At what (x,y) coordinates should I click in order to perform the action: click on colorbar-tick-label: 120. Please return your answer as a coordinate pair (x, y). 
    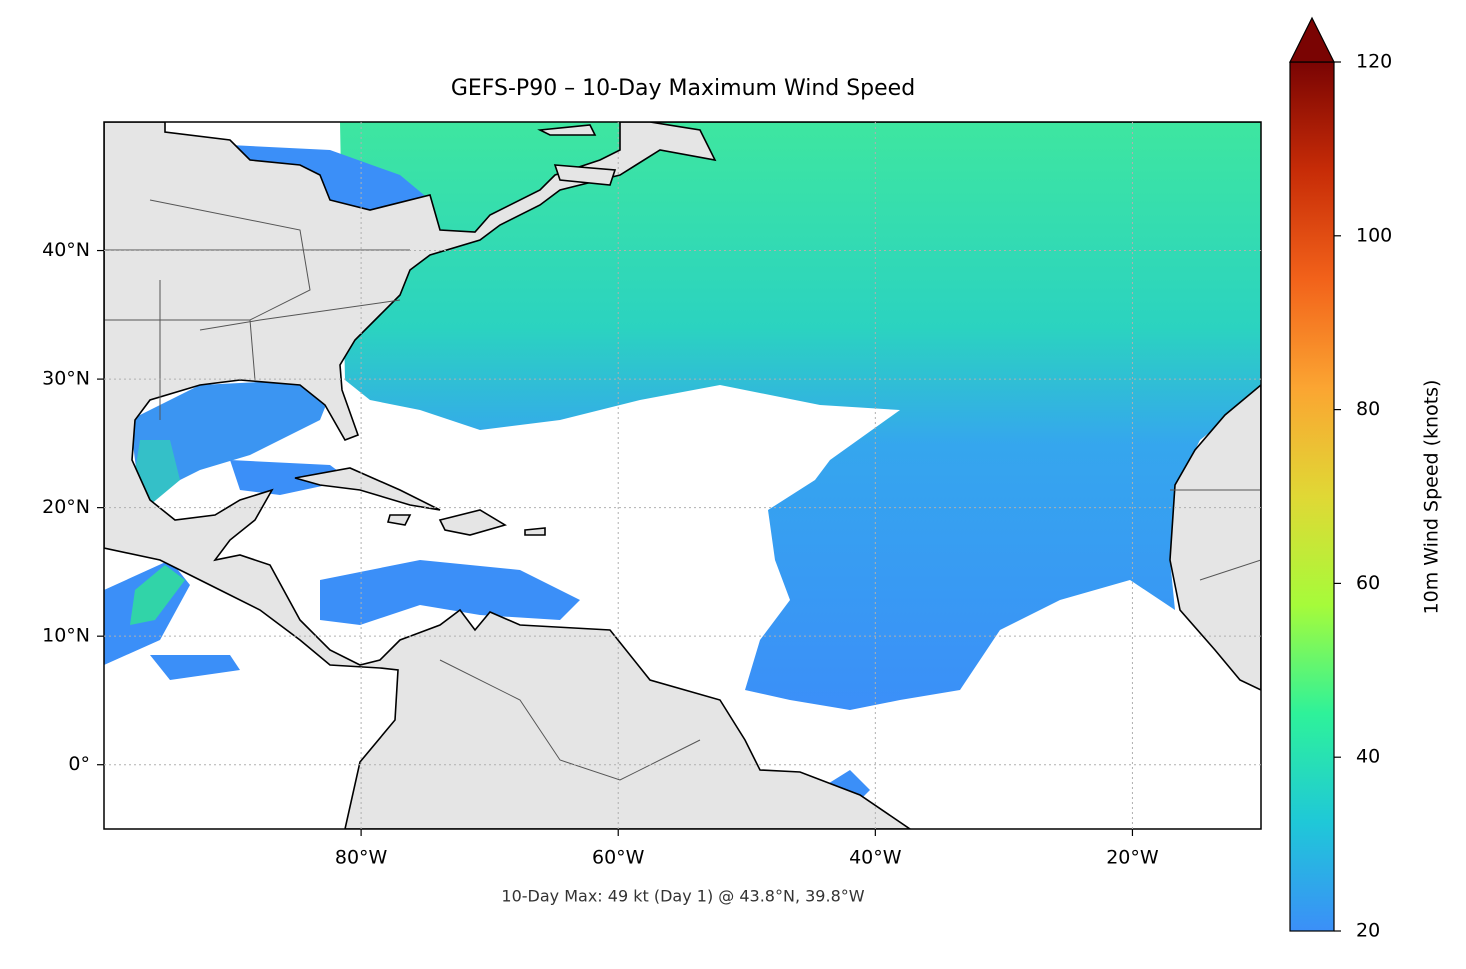
    Looking at the image, I should click on (1374, 62).